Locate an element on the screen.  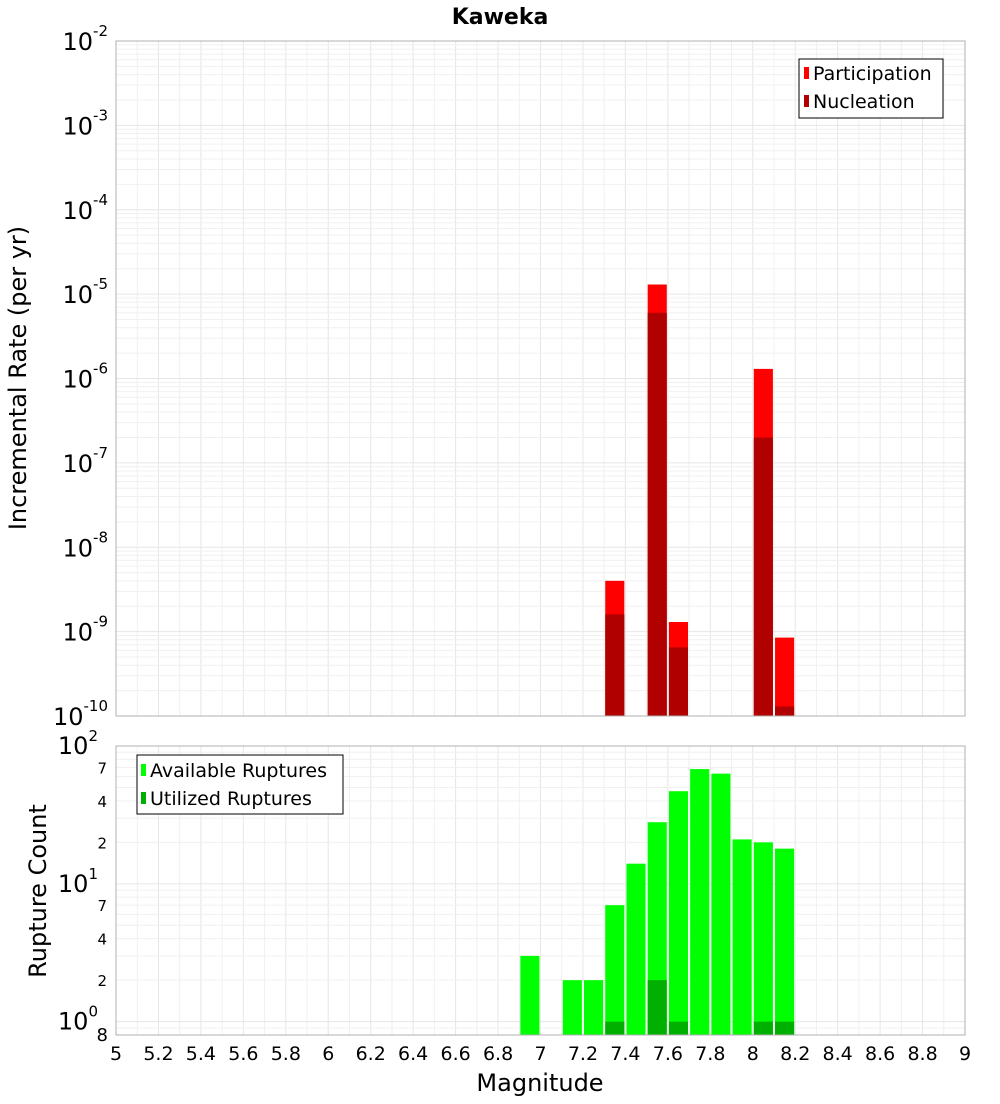
x-tick-label: 8.6 is located at coordinates (880, 1054).